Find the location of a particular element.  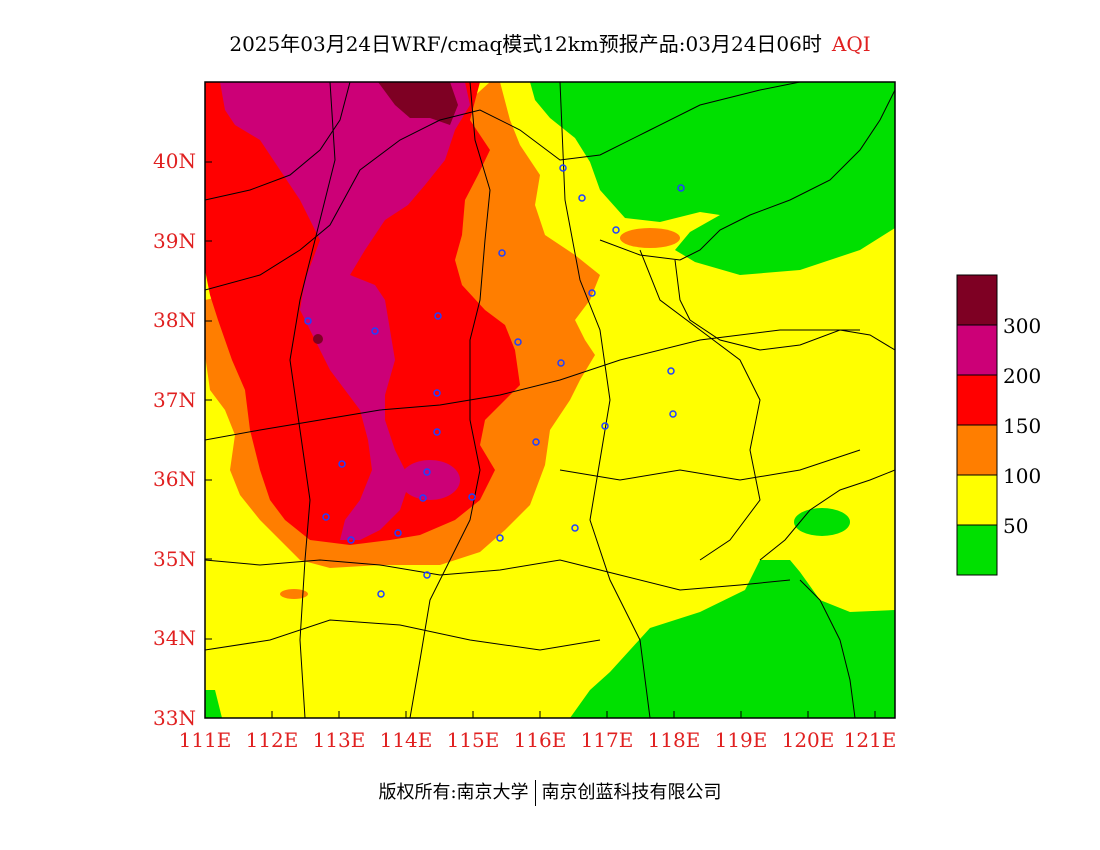

lon-label-121e: 121E is located at coordinates (870, 740).